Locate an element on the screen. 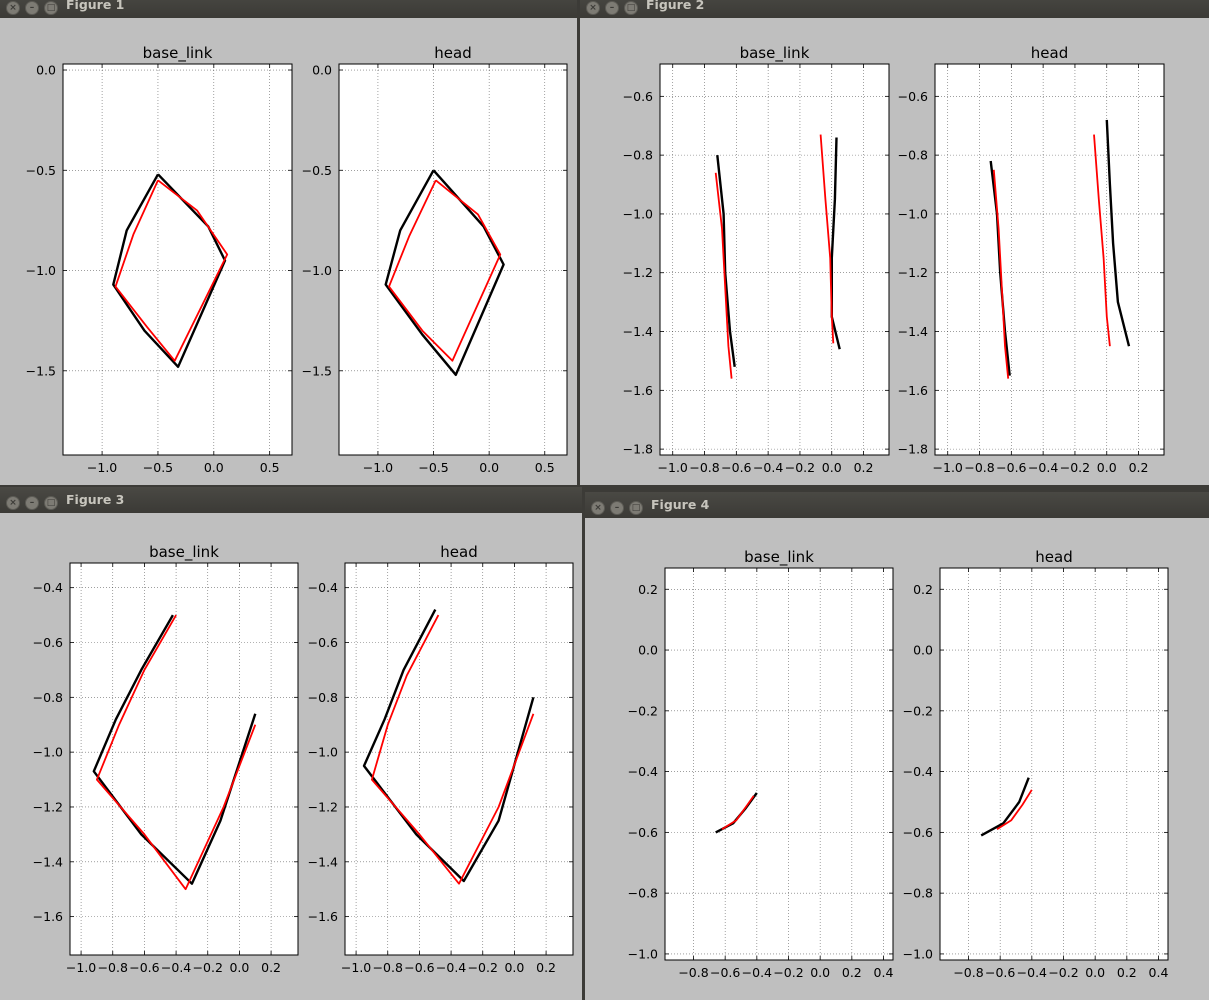  window-titlebar: × – □ Figure 4 is located at coordinates (897, 505).